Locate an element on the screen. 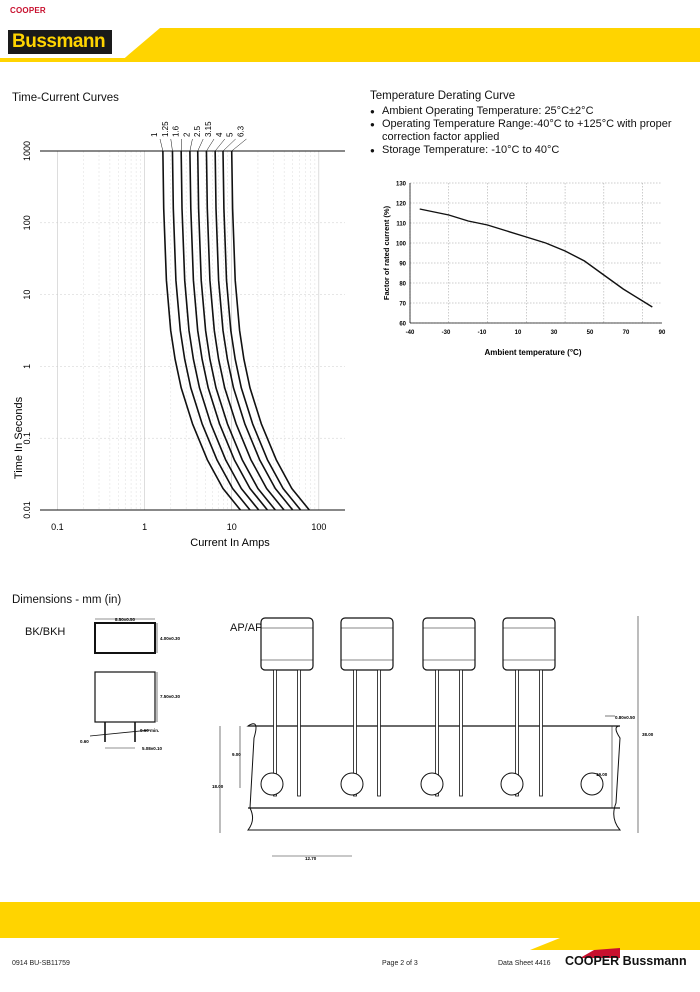 The height and width of the screenshot is (992, 700). dr-ticks: 130 120 110 100 90 80 70 60-40 -30 -10 10 30 50 70 90 is located at coordinates (531, 259).